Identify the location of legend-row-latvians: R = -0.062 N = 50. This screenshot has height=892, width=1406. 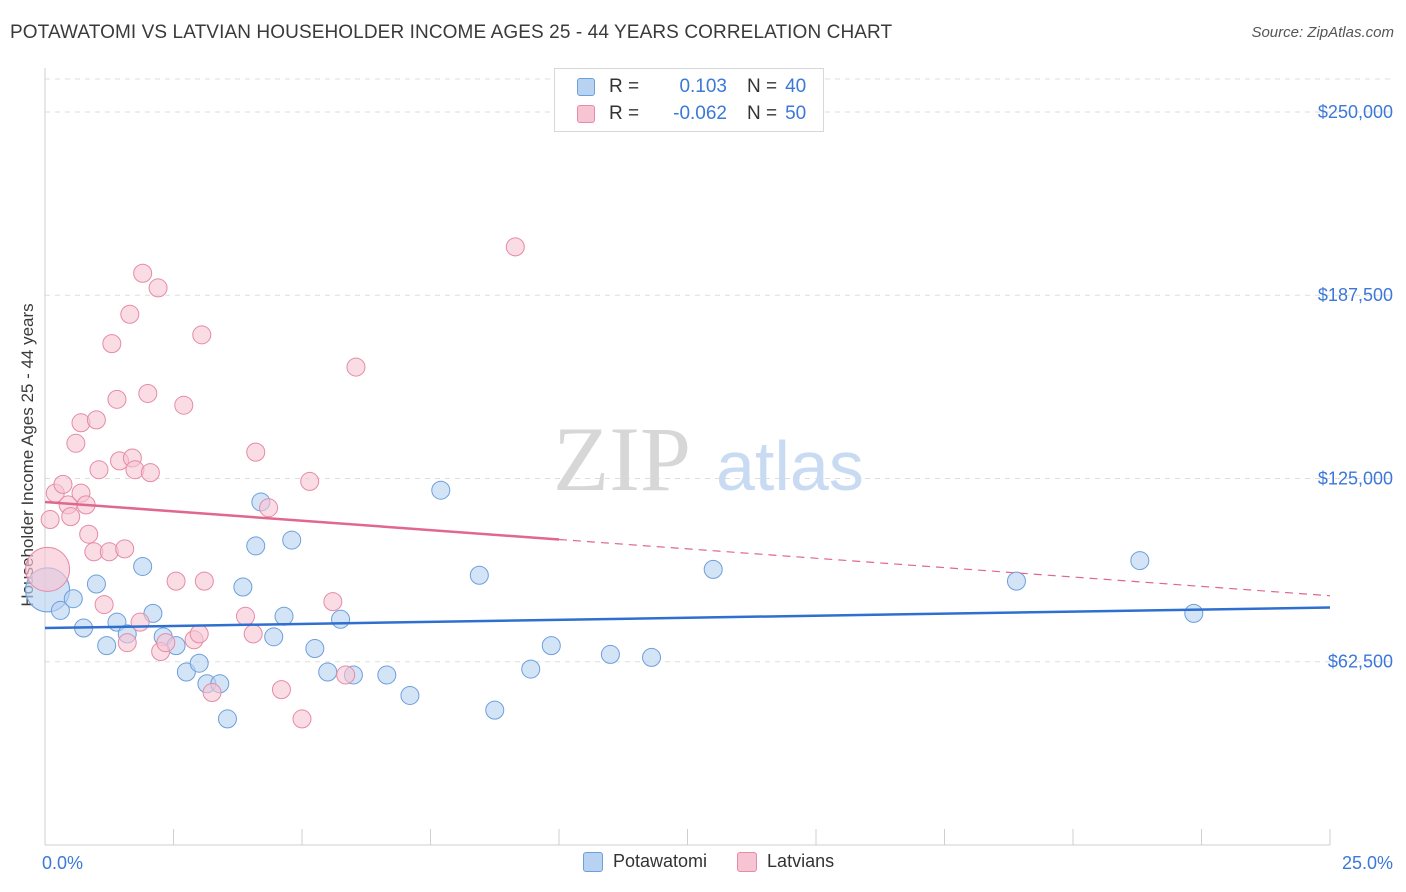
(691, 114).